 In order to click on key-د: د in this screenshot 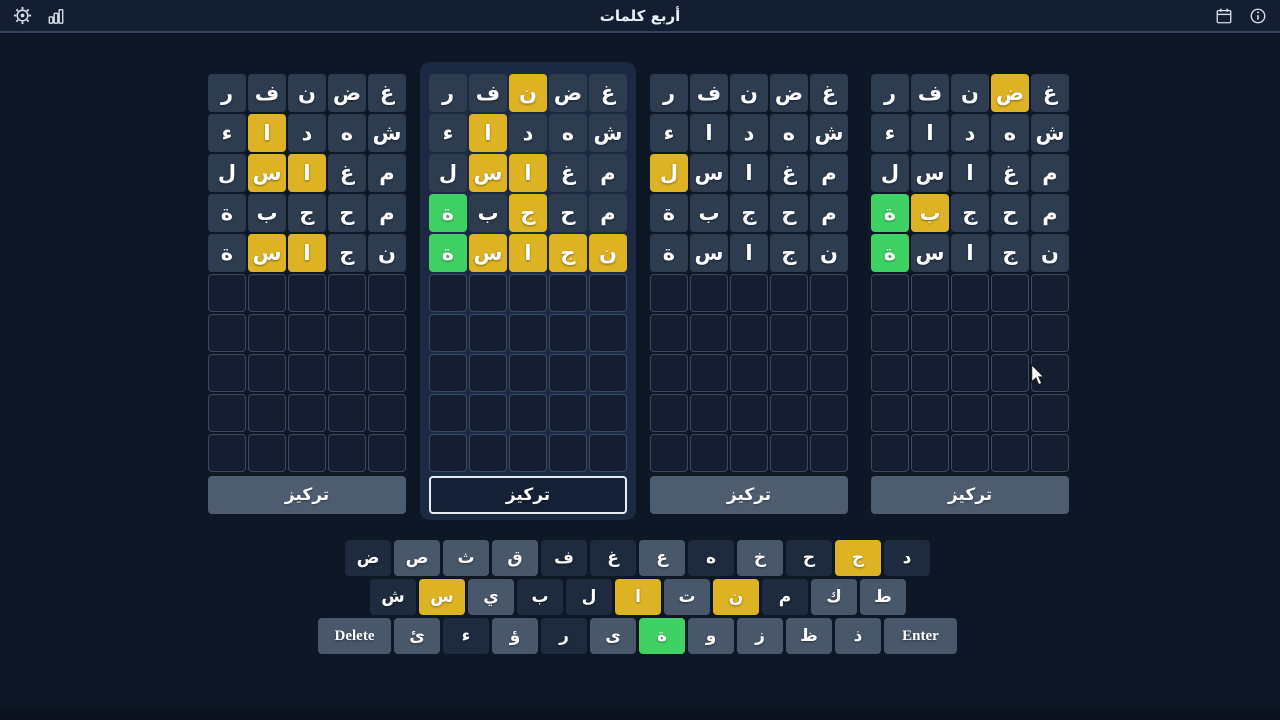, I will do `click(907, 558)`.